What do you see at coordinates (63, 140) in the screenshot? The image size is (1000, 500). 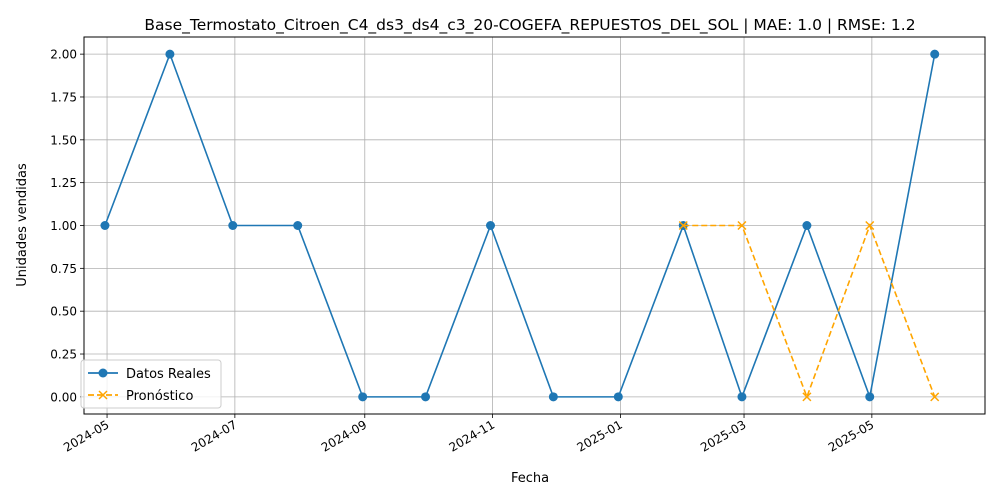 I see `y-tick-label: 1.50` at bounding box center [63, 140].